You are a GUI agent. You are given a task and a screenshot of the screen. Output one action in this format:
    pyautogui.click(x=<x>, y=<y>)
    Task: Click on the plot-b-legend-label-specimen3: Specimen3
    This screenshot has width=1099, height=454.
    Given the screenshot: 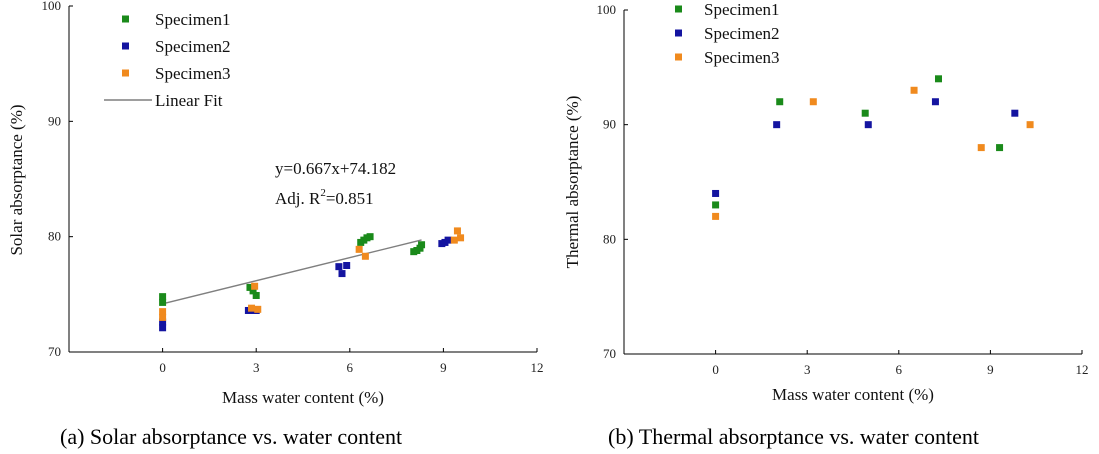 What is the action you would take?
    pyautogui.click(x=742, y=57)
    